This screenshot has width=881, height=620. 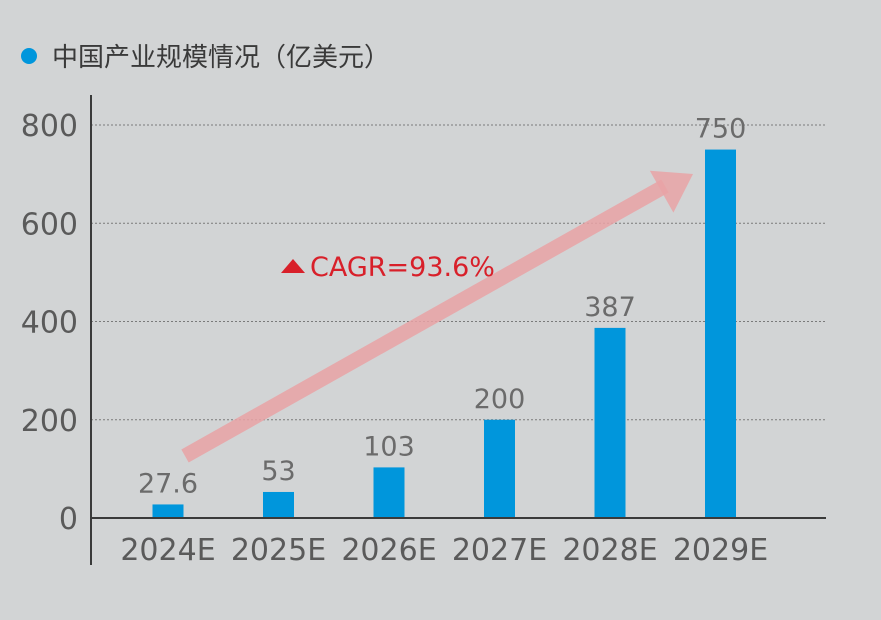 I want to click on y-tick-label: 400, so click(x=49, y=323).